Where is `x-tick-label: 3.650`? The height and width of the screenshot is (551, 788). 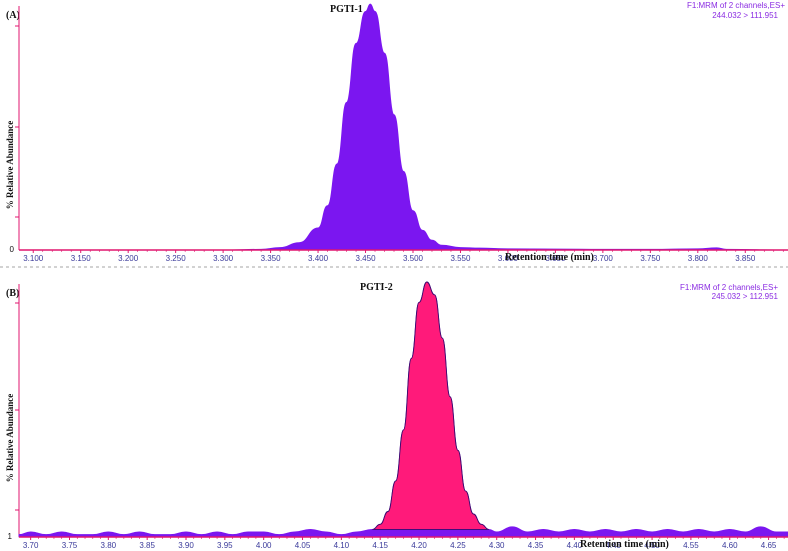
x-tick-label: 3.650 is located at coordinates (555, 258).